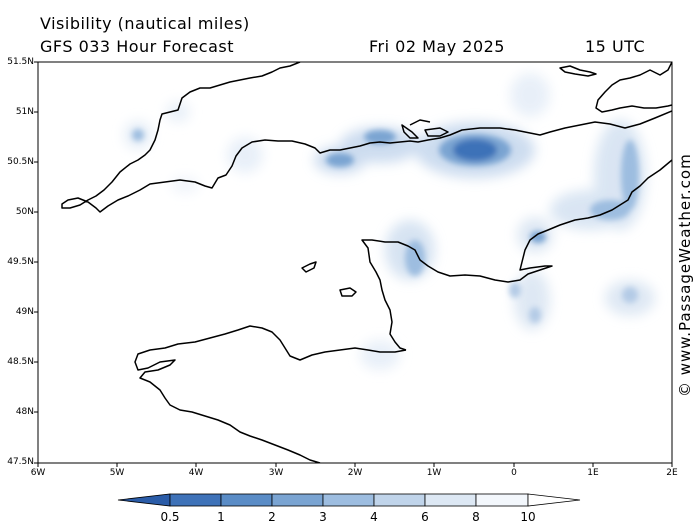 This screenshot has height=525, width=700. Describe the element at coordinates (514, 473) in the screenshot. I see `lon-label: 0` at that location.